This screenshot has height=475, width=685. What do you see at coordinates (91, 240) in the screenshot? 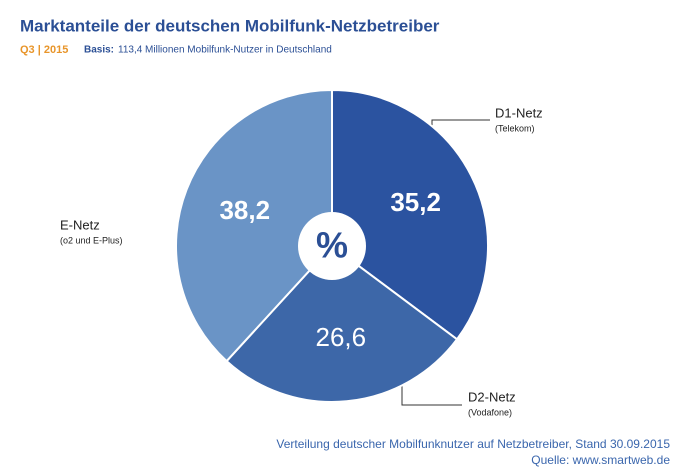
I see `category-sublabel: (o2 und E-Plus)` at bounding box center [91, 240].